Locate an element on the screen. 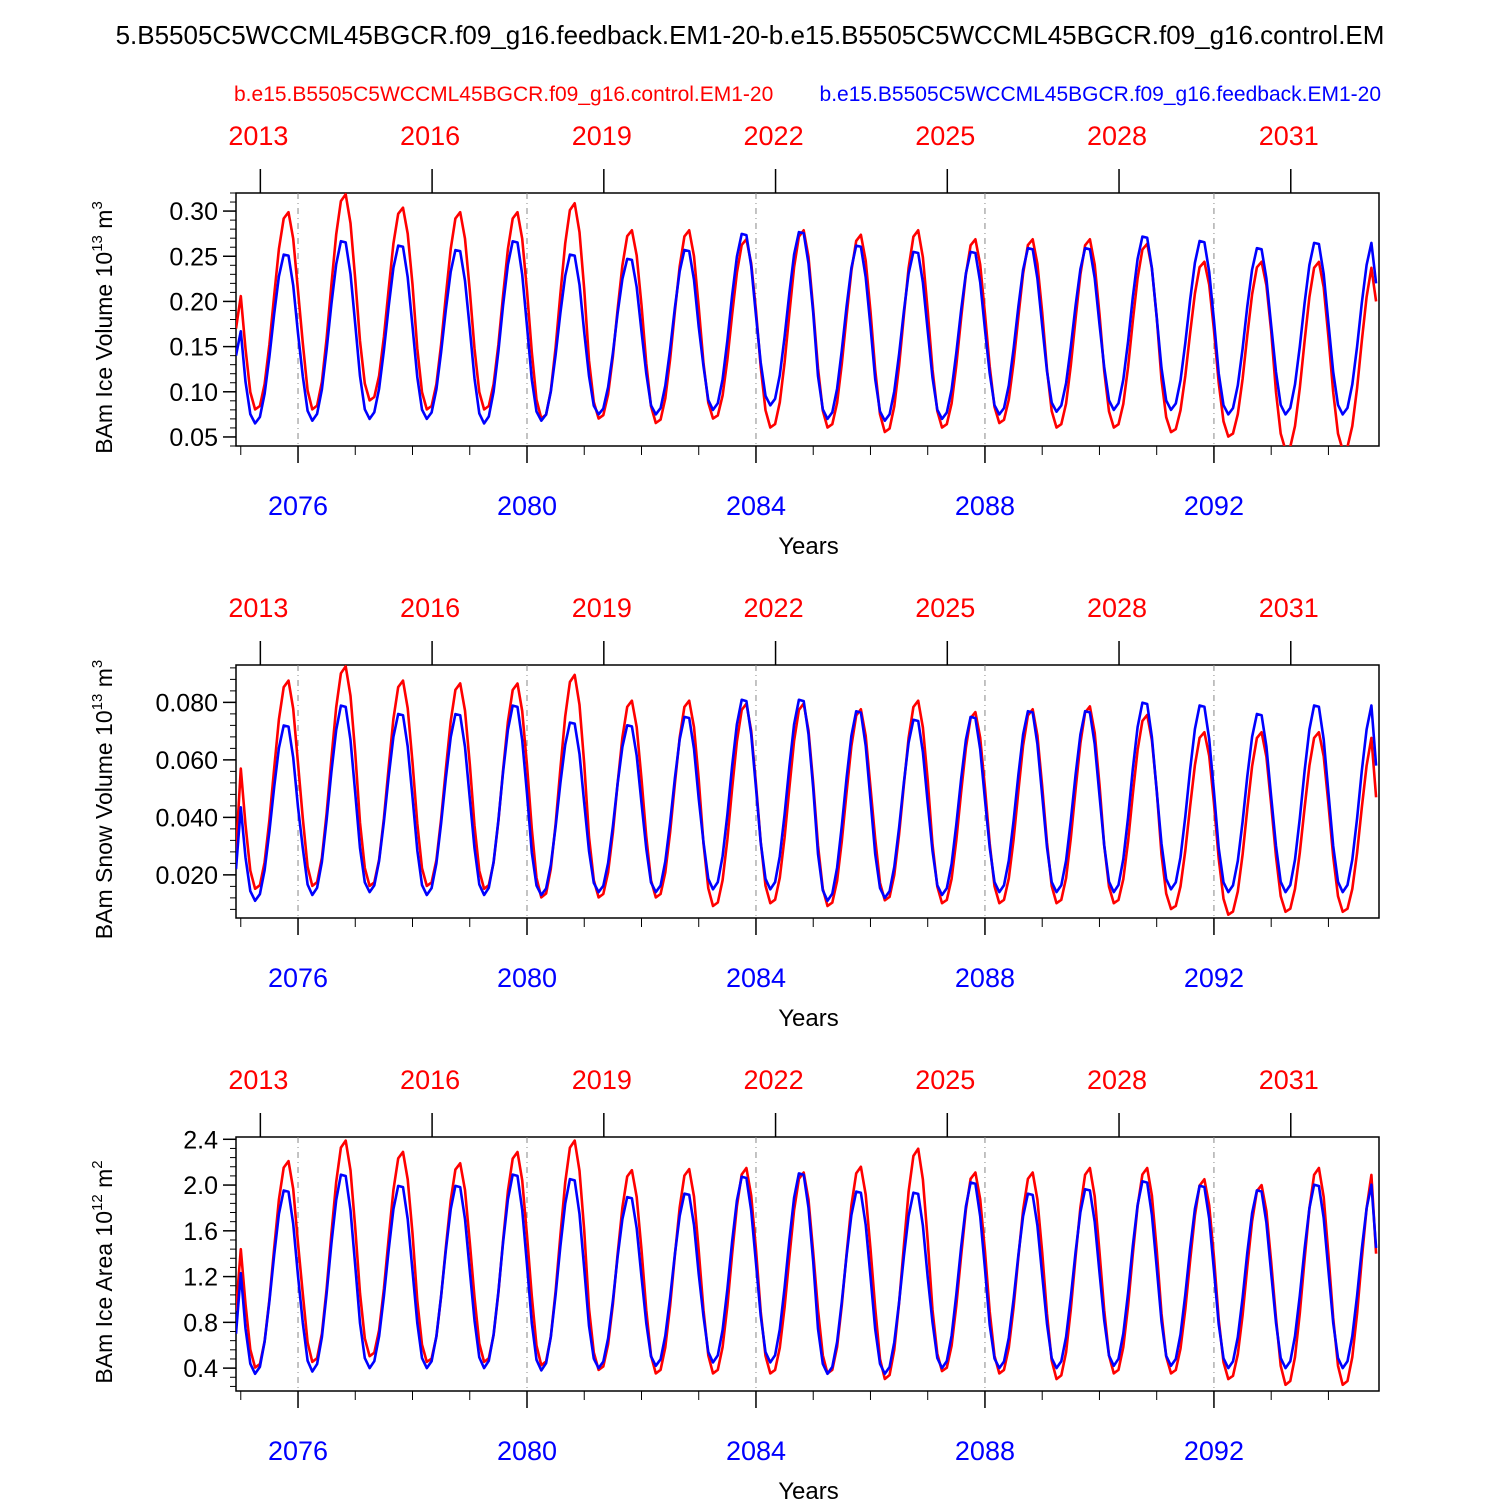 The image size is (1500, 1500). y-tick-label: 1.2 is located at coordinates (200, 1278).